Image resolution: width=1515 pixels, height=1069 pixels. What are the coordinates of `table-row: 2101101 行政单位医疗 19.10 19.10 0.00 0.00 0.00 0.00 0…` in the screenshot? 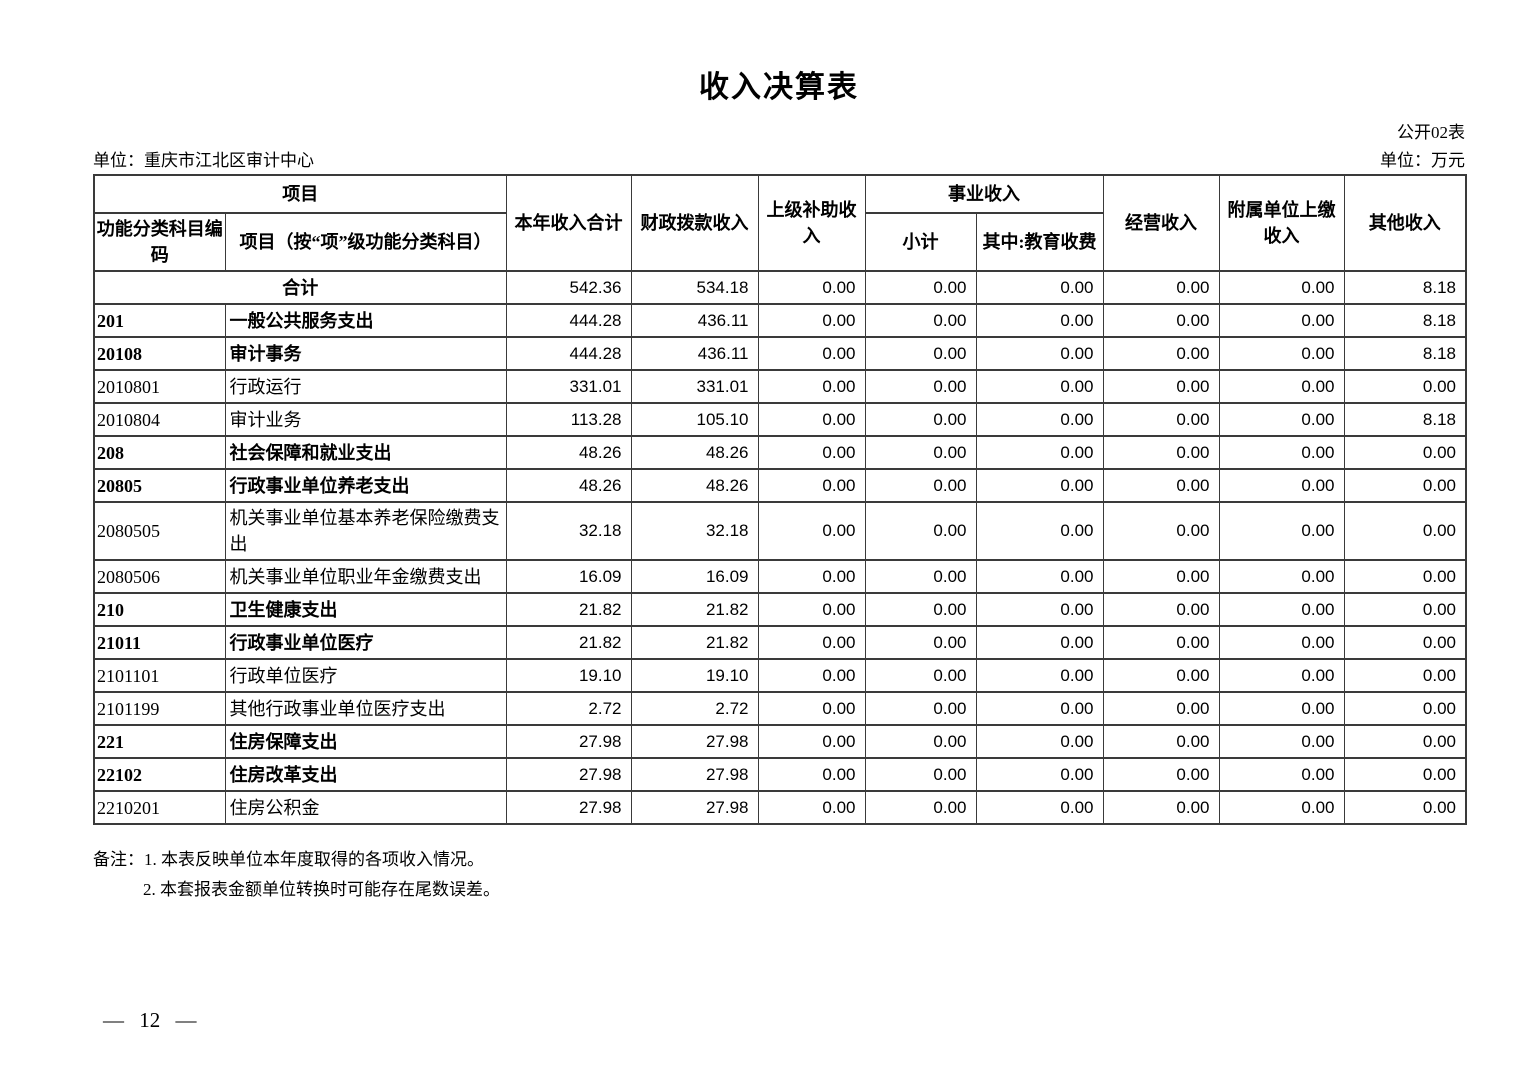 It's located at (780, 675).